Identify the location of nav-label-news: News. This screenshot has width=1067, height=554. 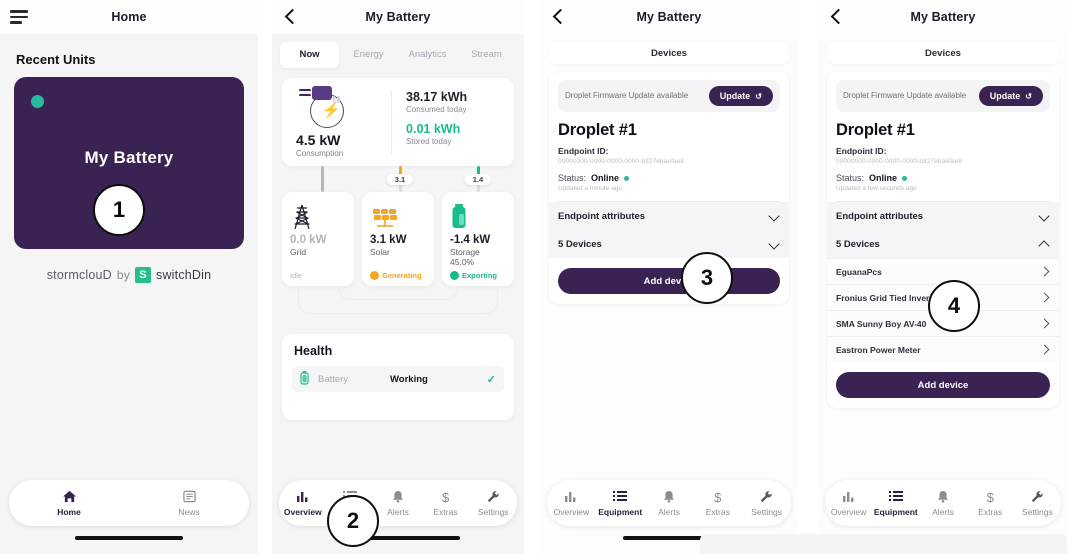
(189, 511).